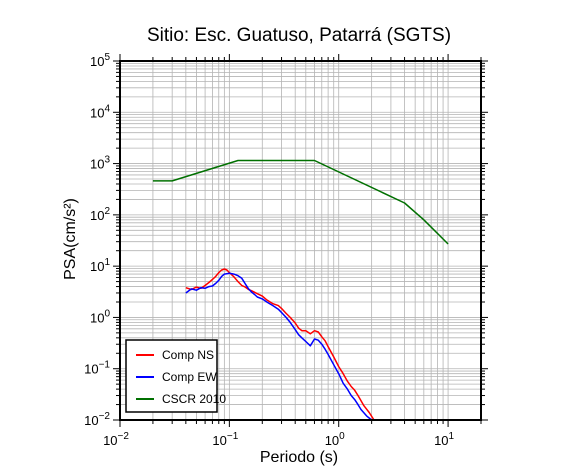 The width and height of the screenshot is (586, 475). Describe the element at coordinates (299, 35) in the screenshot. I see `chart-title: Sitio: Esc. Guatuso, Patarrá (SGTS)` at that location.